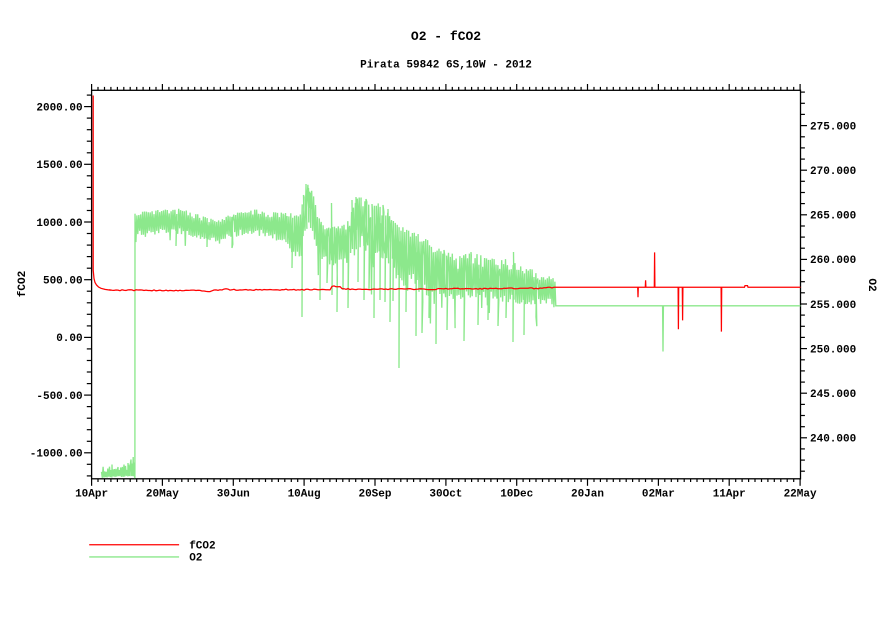 This screenshot has width=891, height=630. Describe the element at coordinates (374, 495) in the screenshot. I see `svg-text: 20Sep` at that location.